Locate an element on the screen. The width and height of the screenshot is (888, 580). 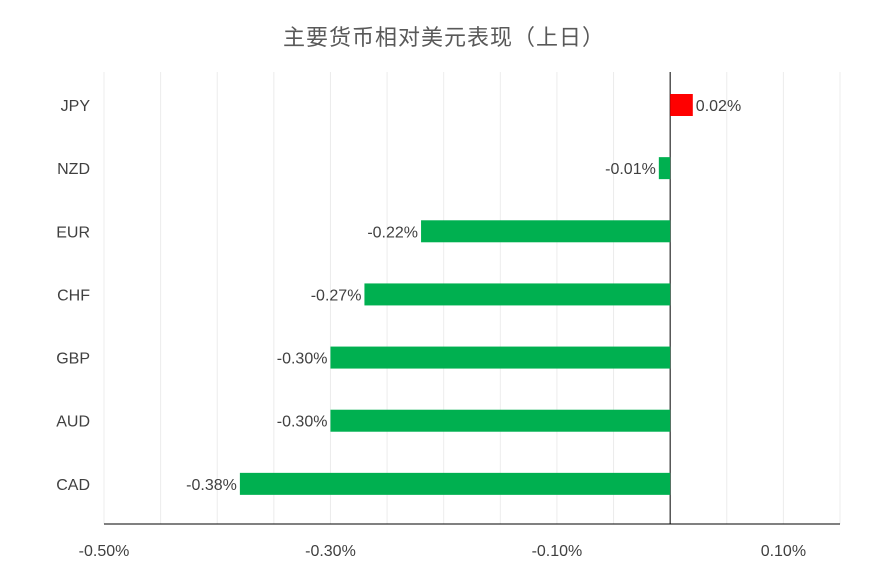
x-tick-label: -0.30% is located at coordinates (330, 551).